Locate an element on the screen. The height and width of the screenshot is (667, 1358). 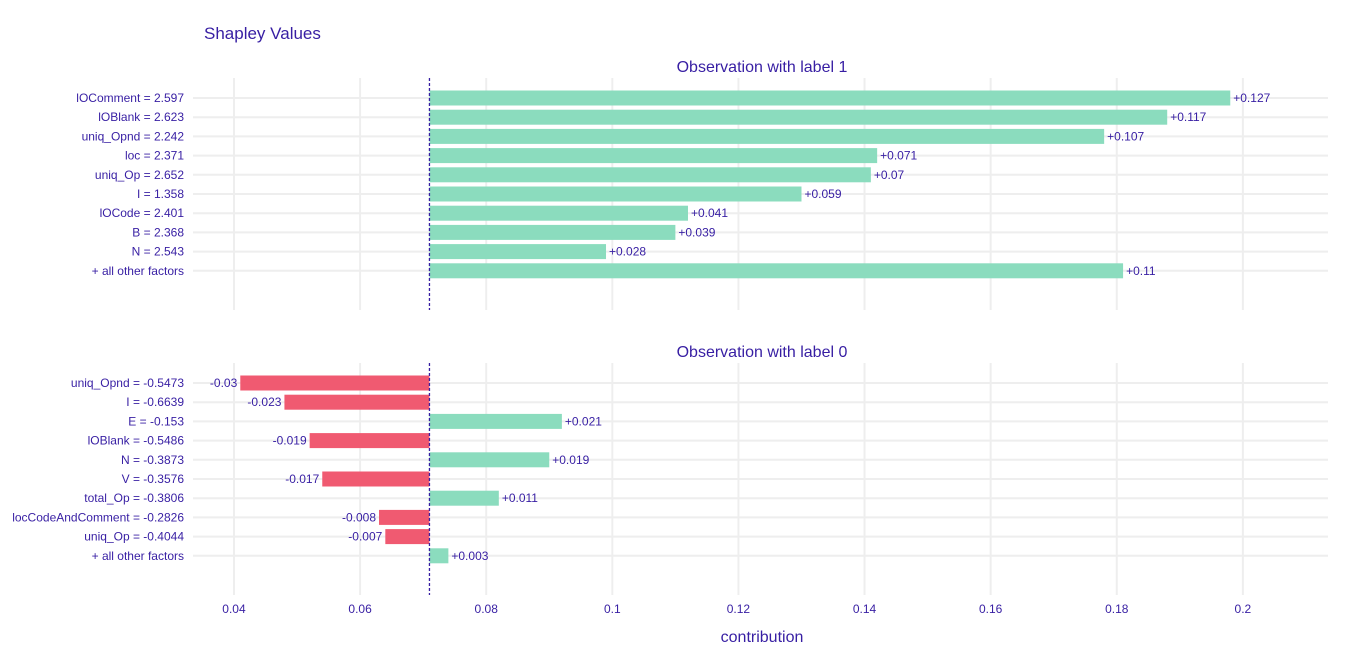
x-tick-label: 0.18 is located at coordinates (1117, 609).